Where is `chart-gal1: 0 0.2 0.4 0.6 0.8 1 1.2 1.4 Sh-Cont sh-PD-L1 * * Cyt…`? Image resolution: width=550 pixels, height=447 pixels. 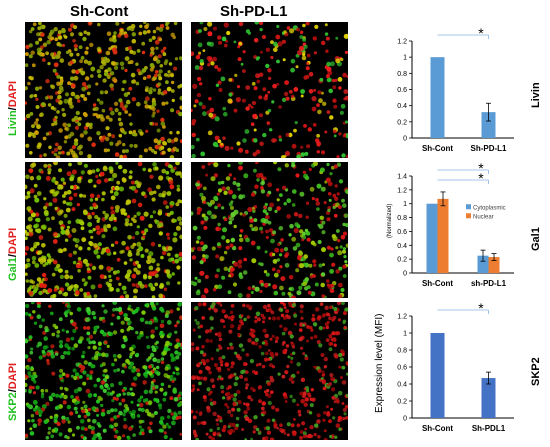 chart-gal1: 0 0.2 0.4 0.6 0.8 1 1.2 1.4 Sh-Cont sh-PD-L1 * * Cyt… is located at coordinates (457, 227).